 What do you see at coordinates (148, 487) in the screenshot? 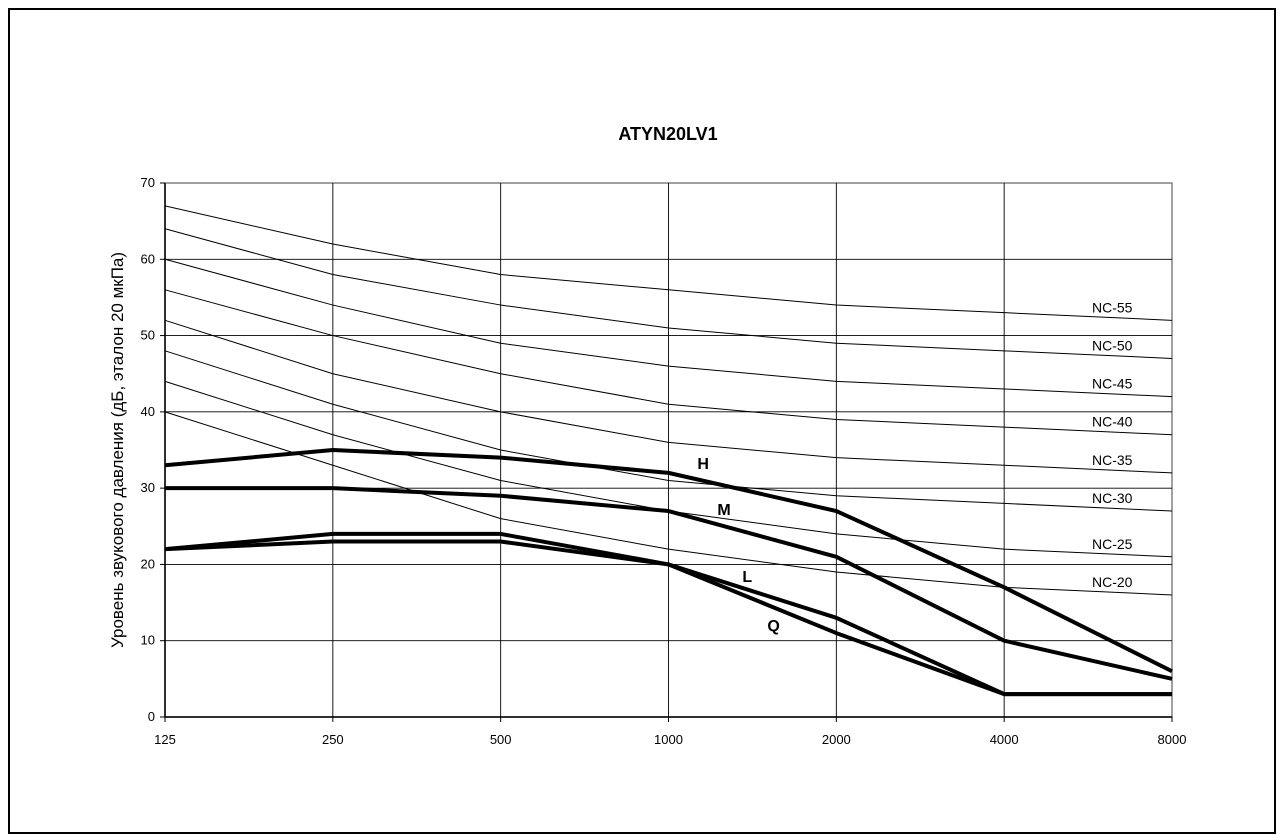
I see `y-tick-label: 30` at bounding box center [148, 487].